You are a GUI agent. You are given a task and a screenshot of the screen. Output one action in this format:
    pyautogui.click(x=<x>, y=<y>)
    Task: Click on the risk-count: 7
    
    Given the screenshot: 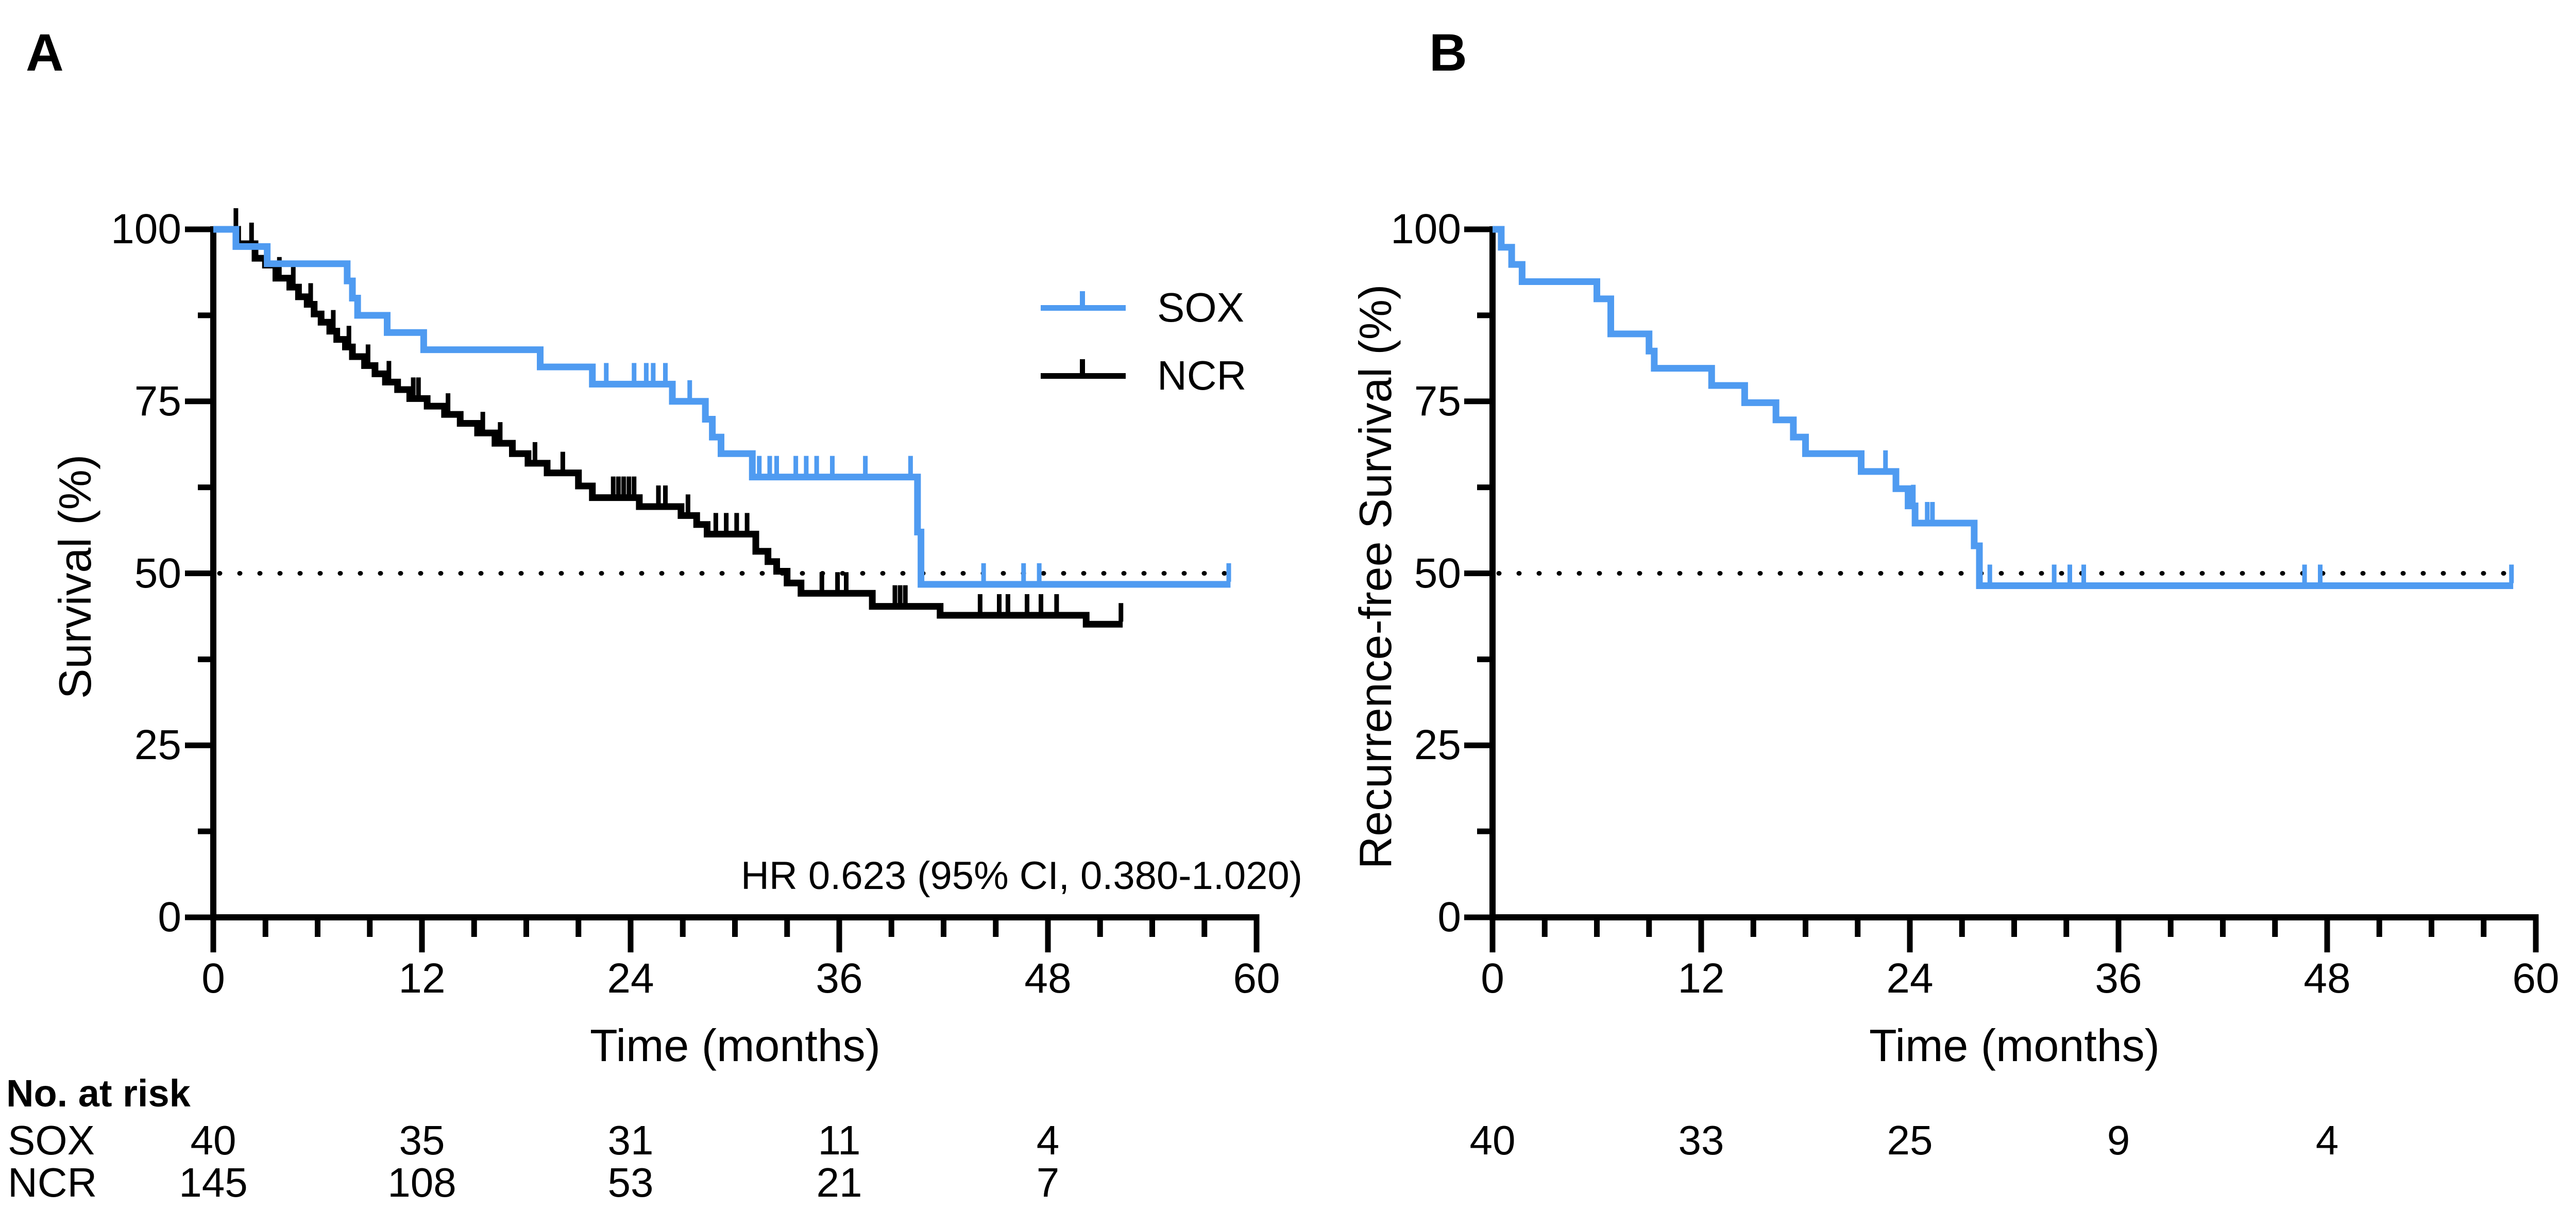 What is the action you would take?
    pyautogui.click(x=1048, y=1182)
    